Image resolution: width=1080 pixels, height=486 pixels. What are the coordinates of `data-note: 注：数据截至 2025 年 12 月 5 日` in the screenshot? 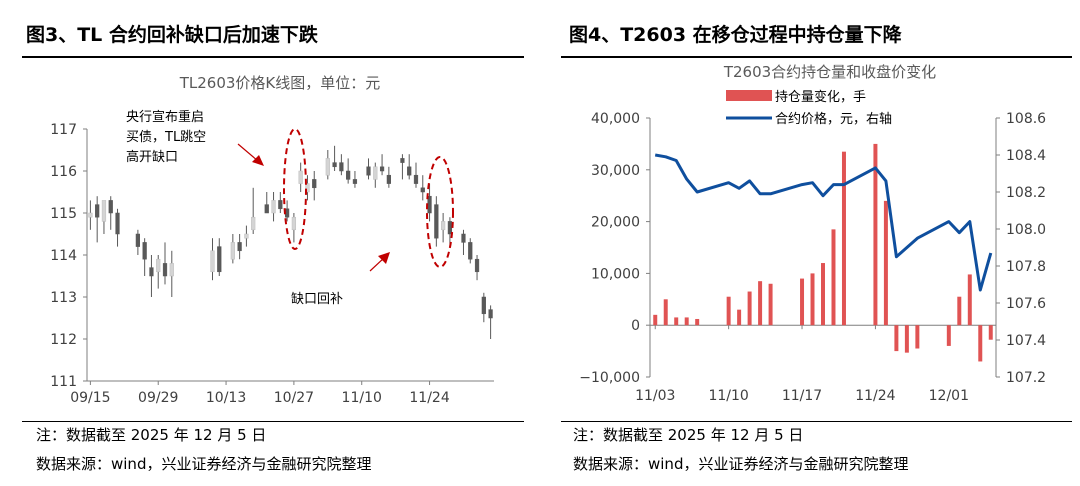 It's located at (151, 435).